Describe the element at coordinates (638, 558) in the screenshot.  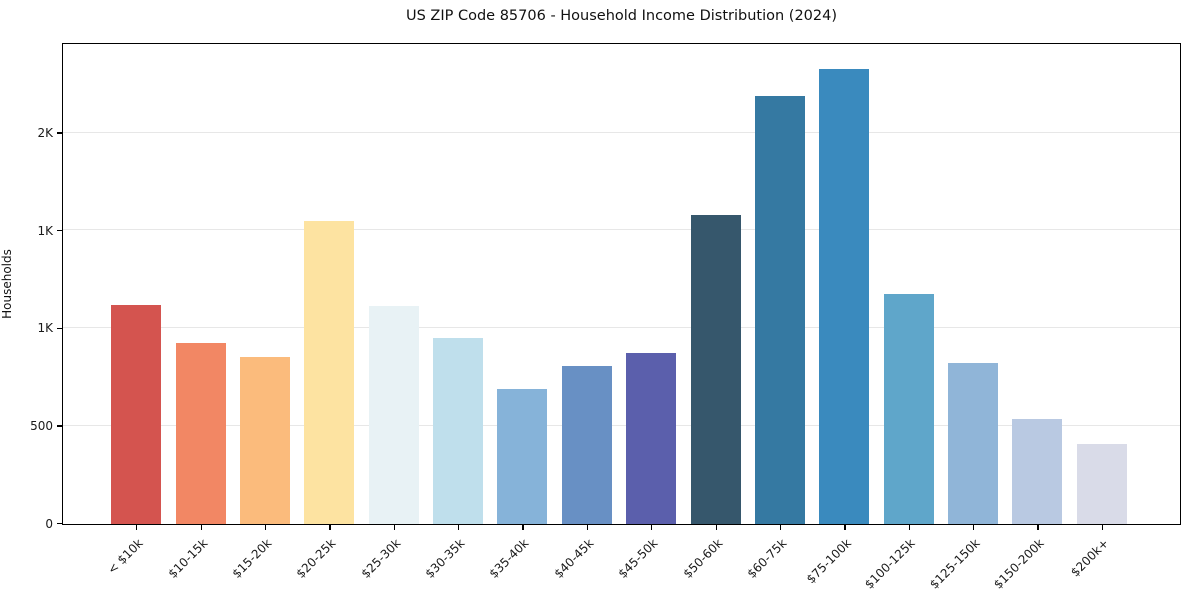
I see `x-tick-label-text: $45-50k` at that location.